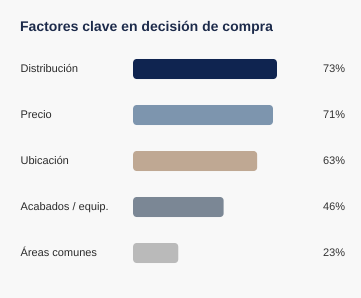  What do you see at coordinates (334, 115) in the screenshot?
I see `data-label: 71%` at bounding box center [334, 115].